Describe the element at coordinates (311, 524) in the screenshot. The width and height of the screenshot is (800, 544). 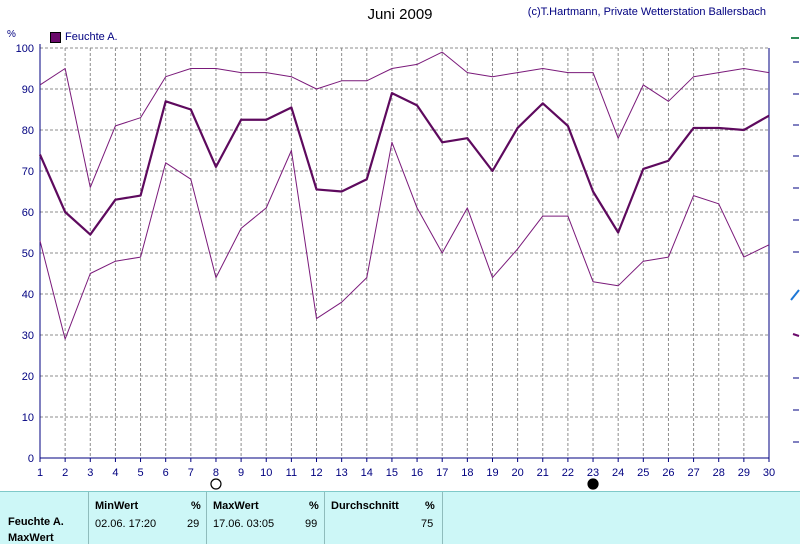
I see `max-value: 99` at that location.